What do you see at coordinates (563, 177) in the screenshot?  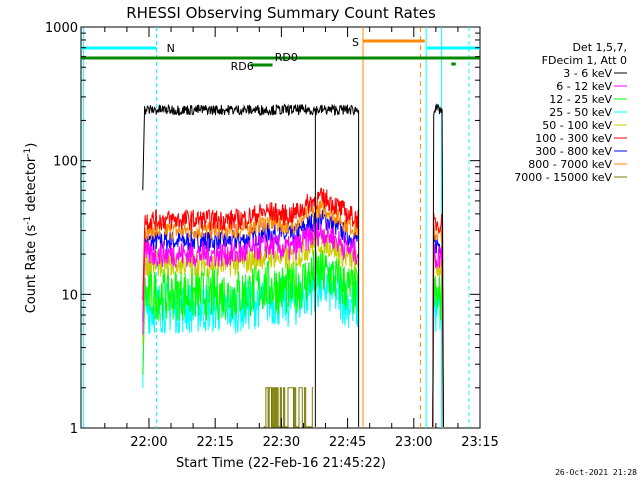 I see `legend-entry-label: 7000 - 15000 keV` at bounding box center [563, 177].